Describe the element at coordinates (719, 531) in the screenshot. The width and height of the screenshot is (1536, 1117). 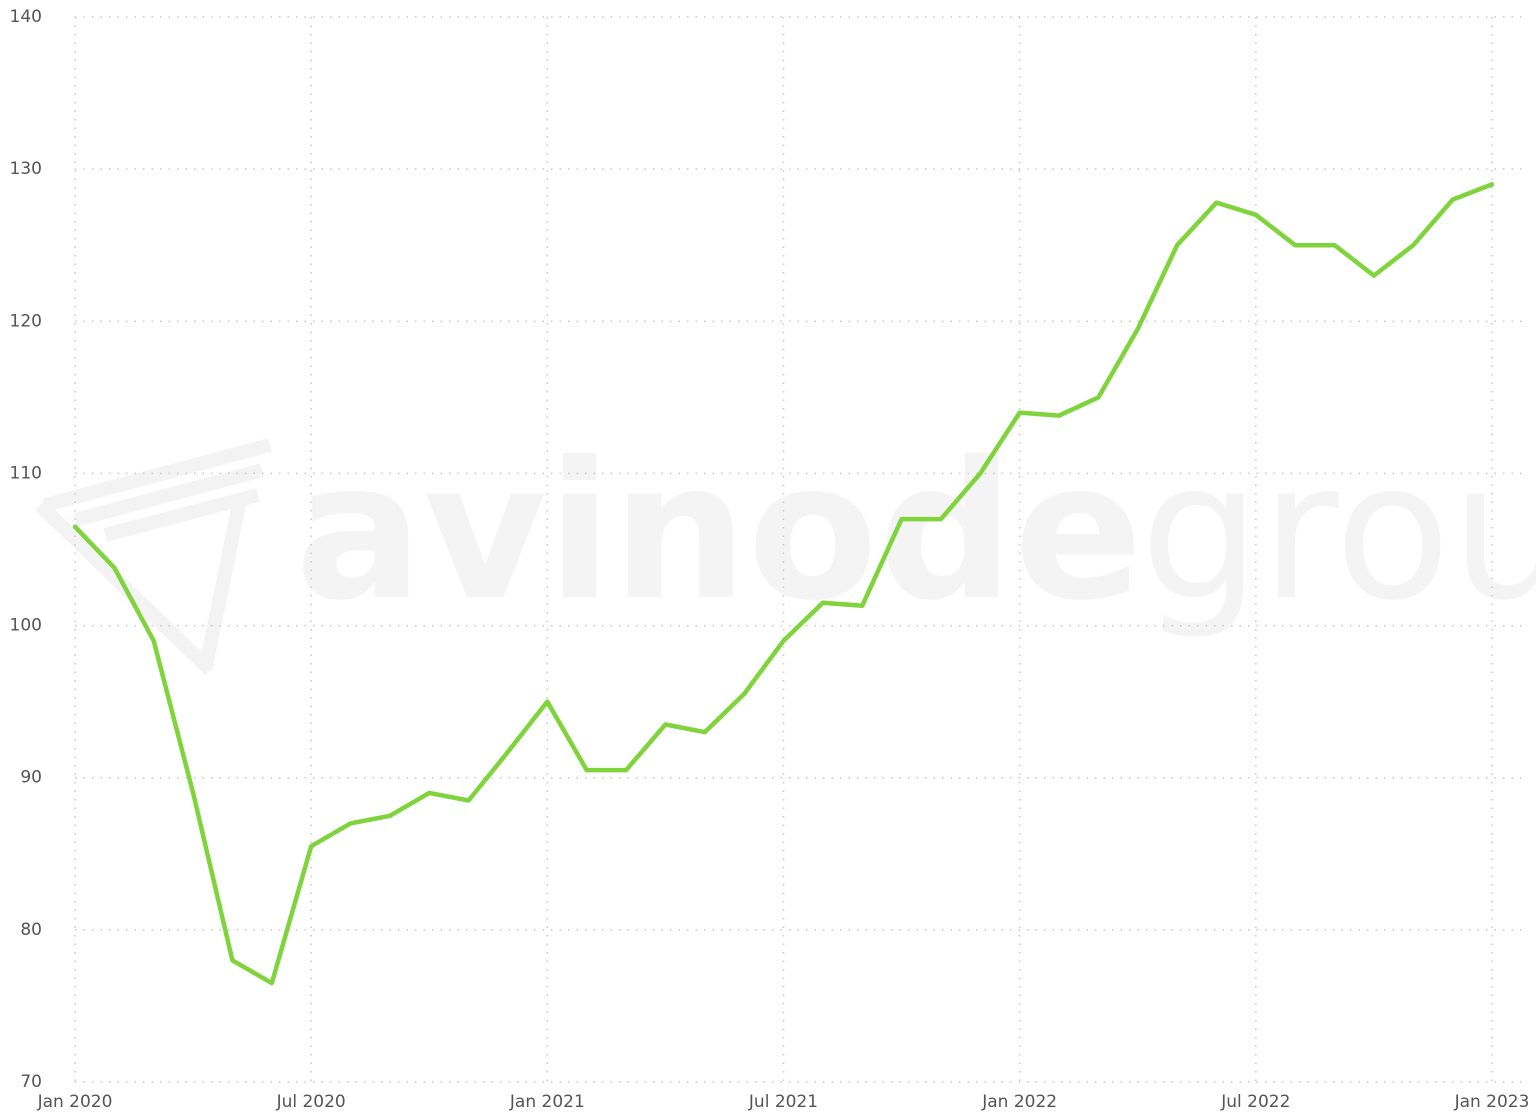
I see `watermark-brand: avinode` at that location.